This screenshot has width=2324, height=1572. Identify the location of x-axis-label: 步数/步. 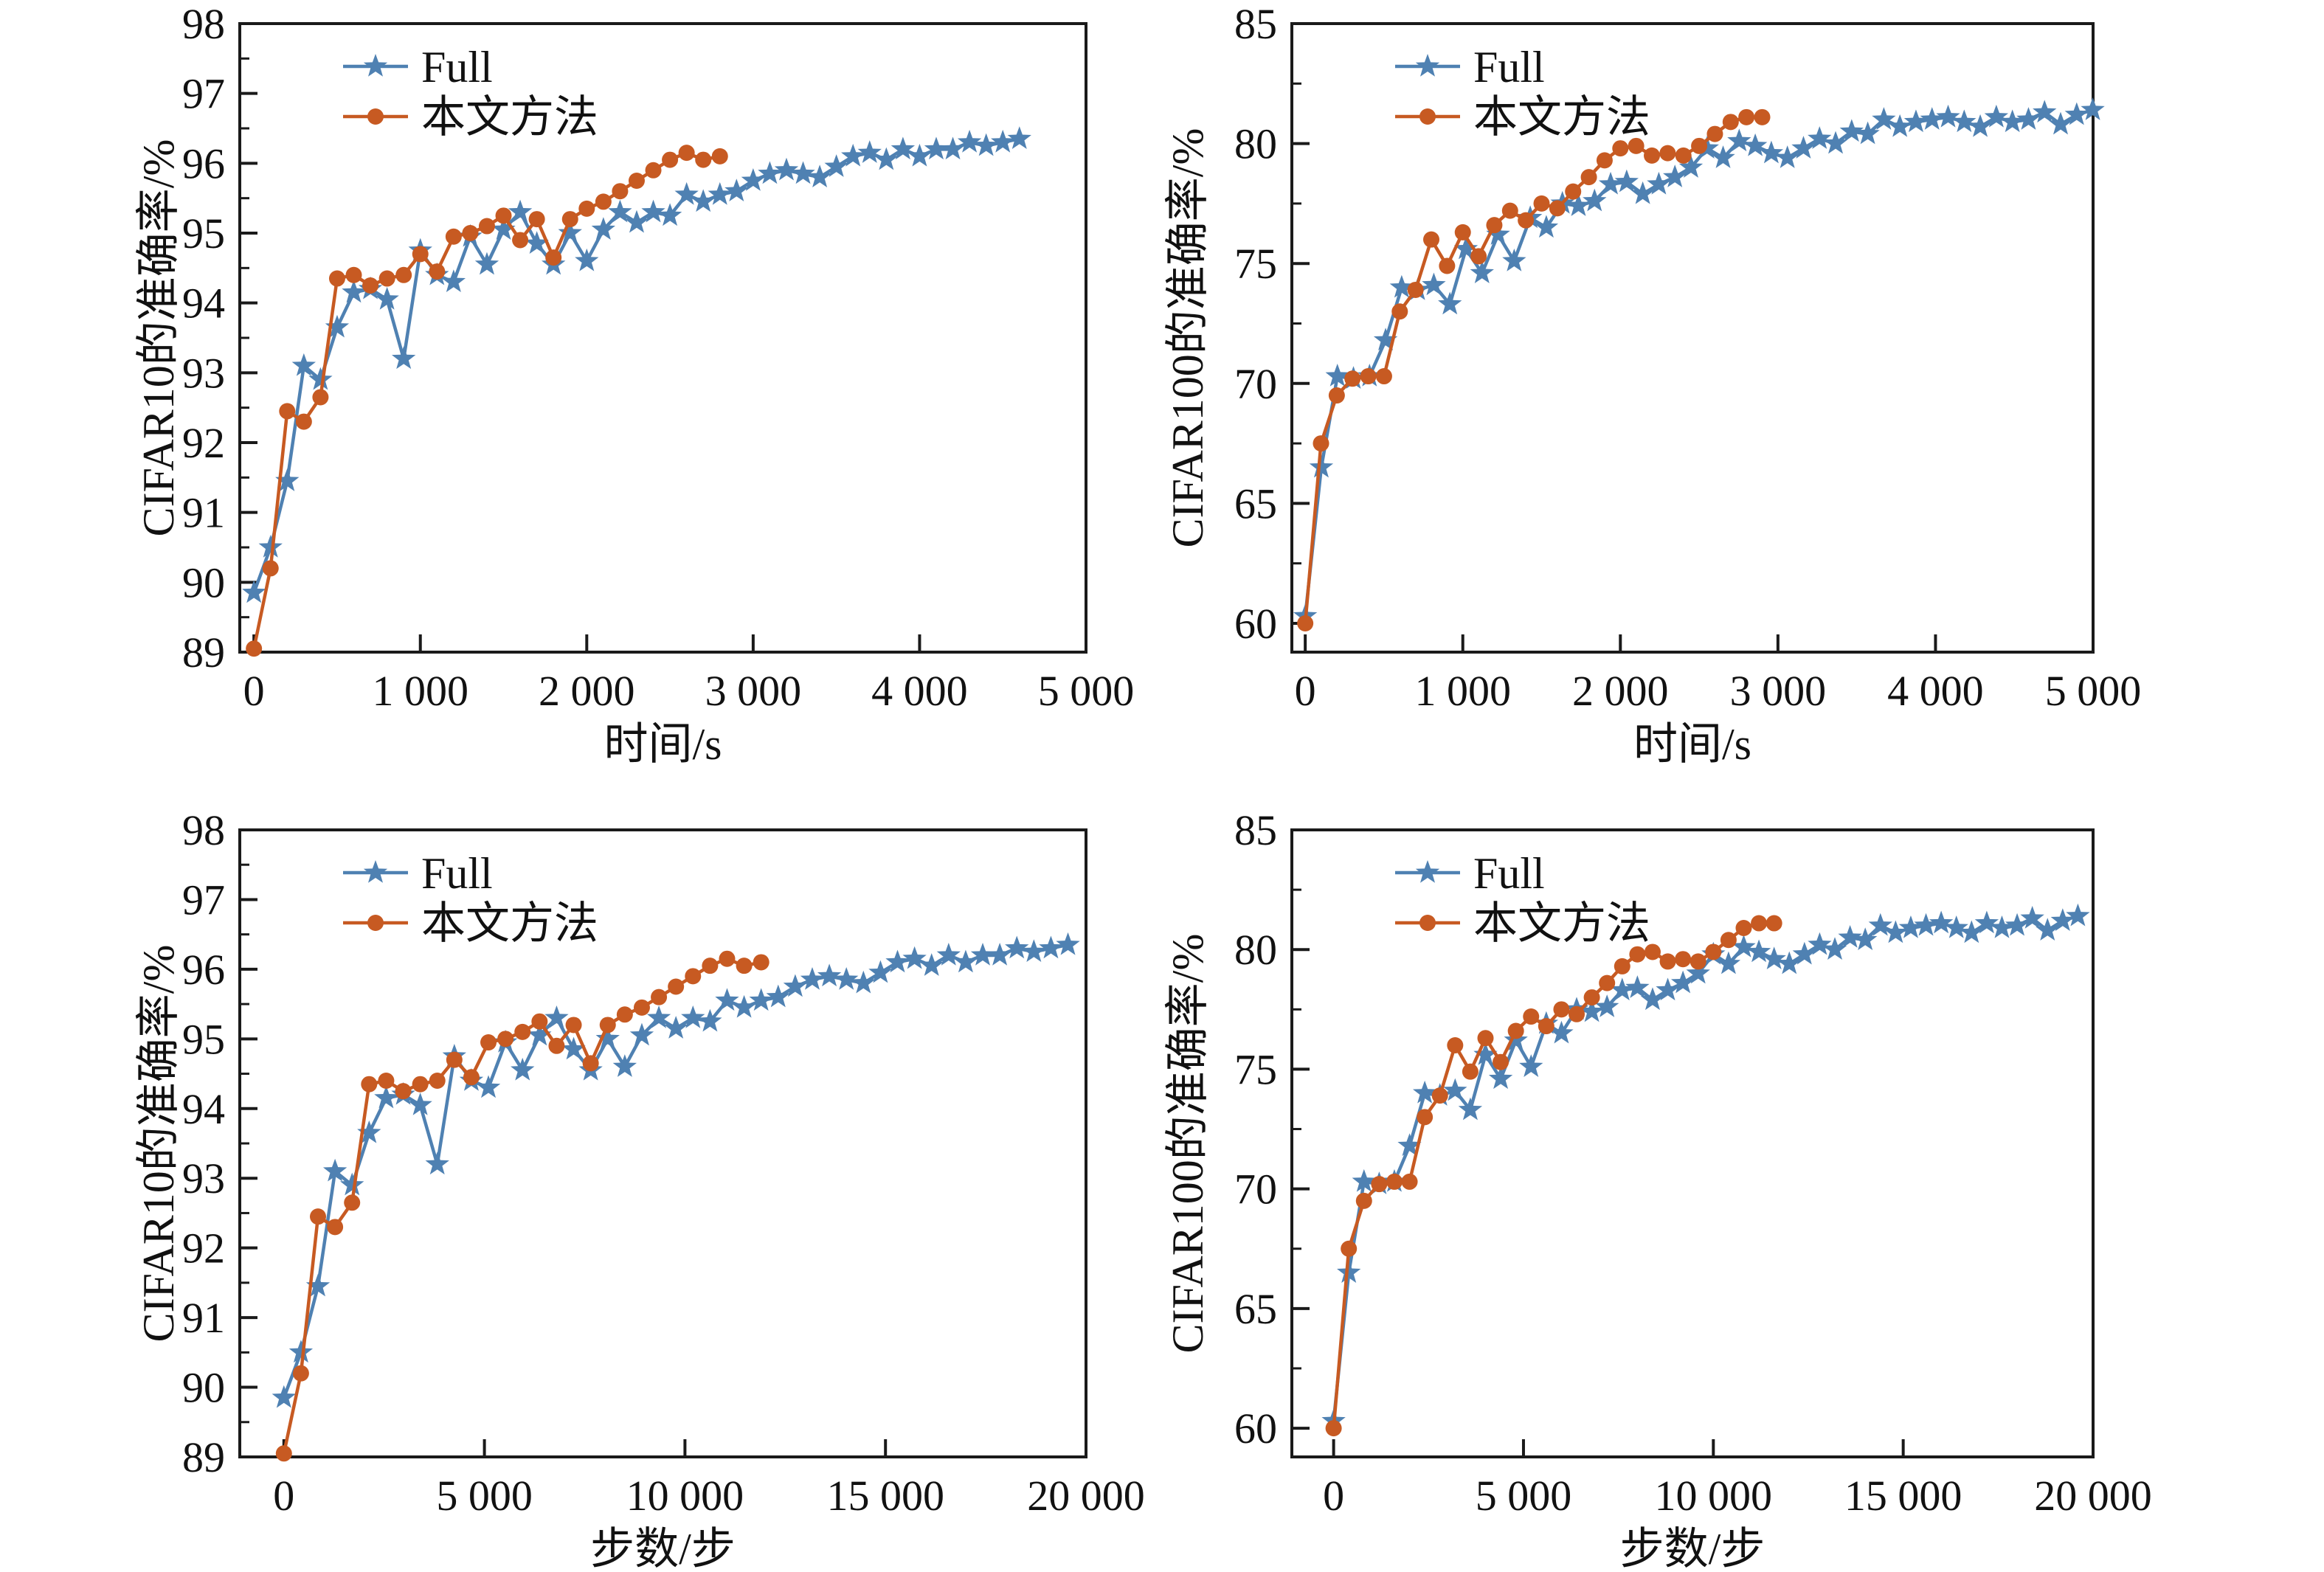
(1693, 1548).